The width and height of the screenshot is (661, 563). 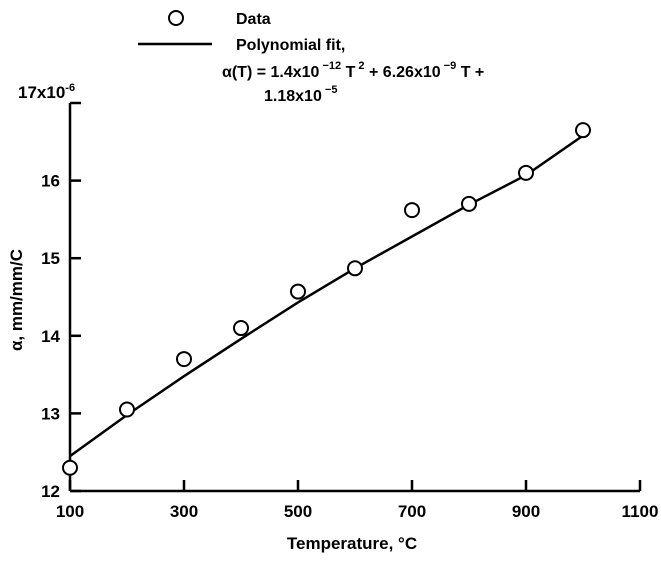 I want to click on x-tick-label: 100, so click(x=70, y=511).